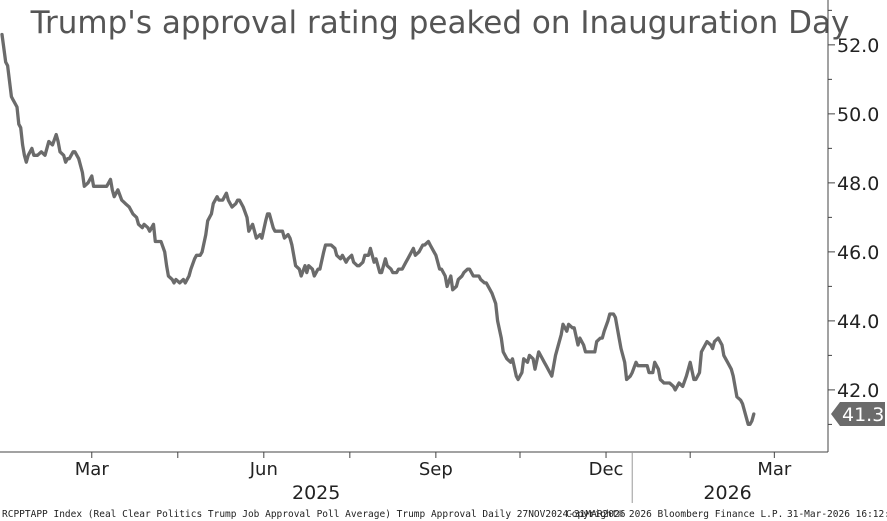  What do you see at coordinates (858, 115) in the screenshot?
I see `y-tick-label: 50.0` at bounding box center [858, 115].